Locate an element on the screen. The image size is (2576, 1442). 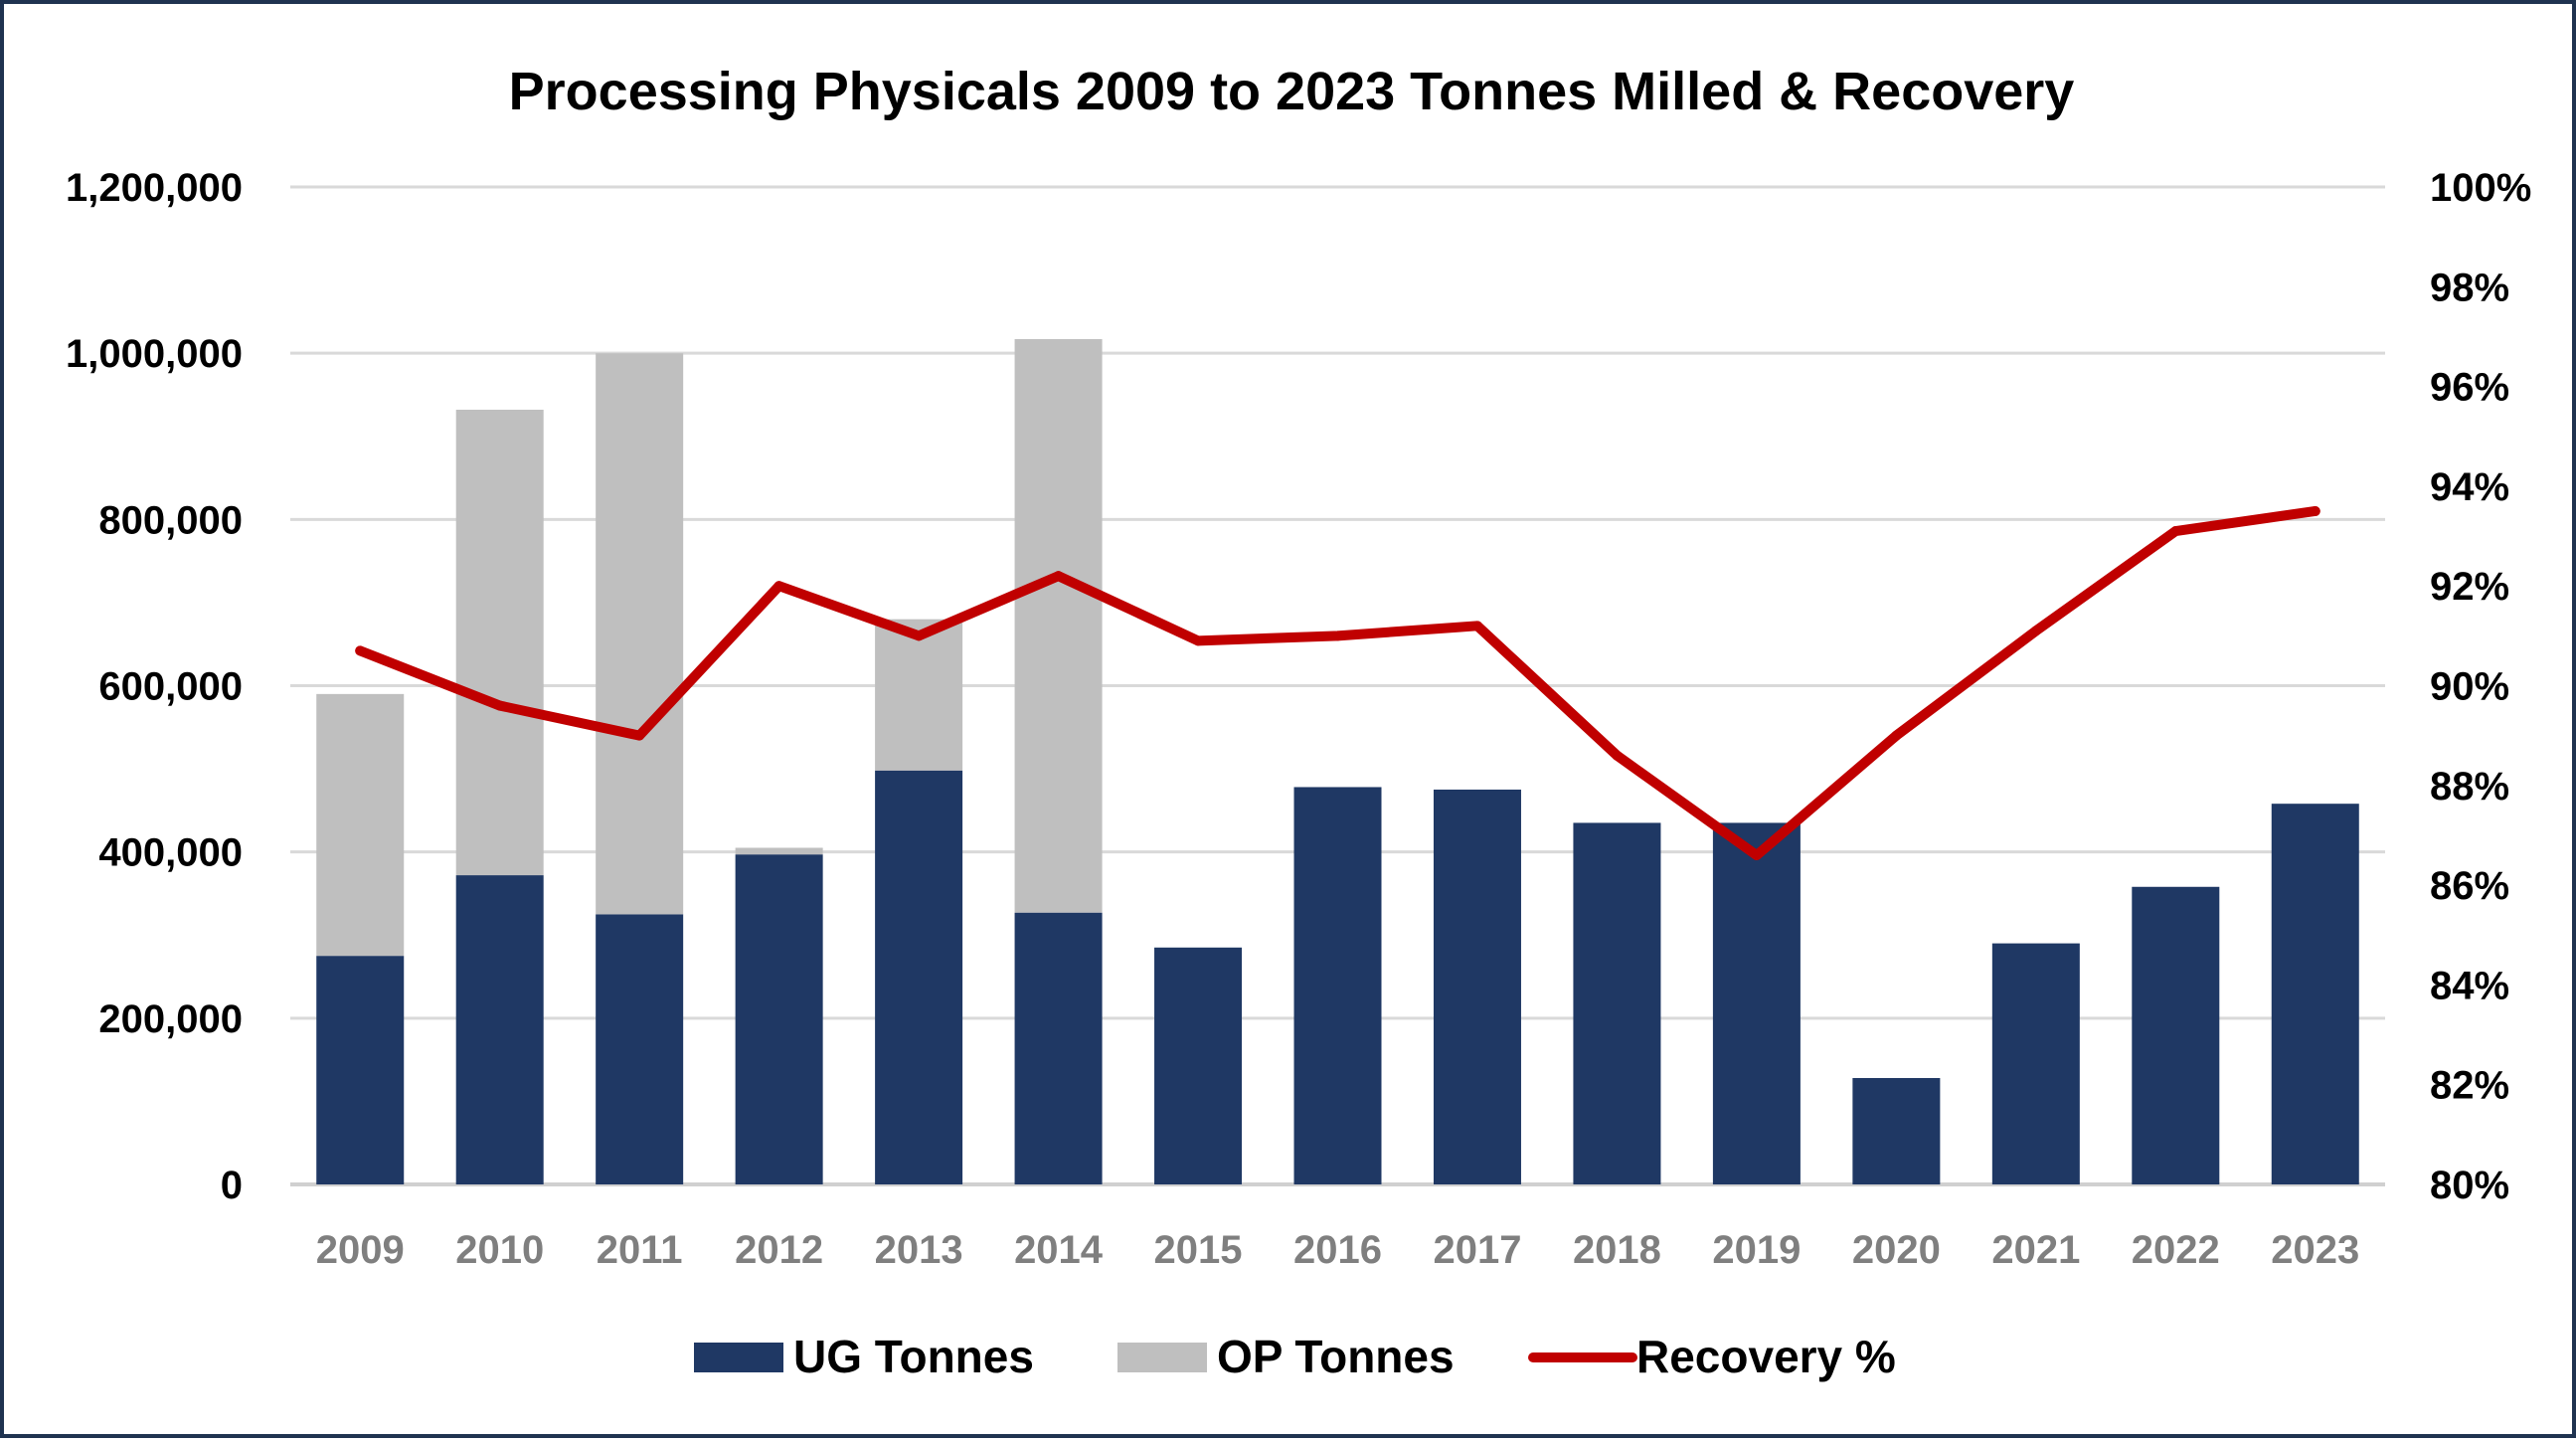
x-tick-label-2012: 2012 is located at coordinates (779, 1250).